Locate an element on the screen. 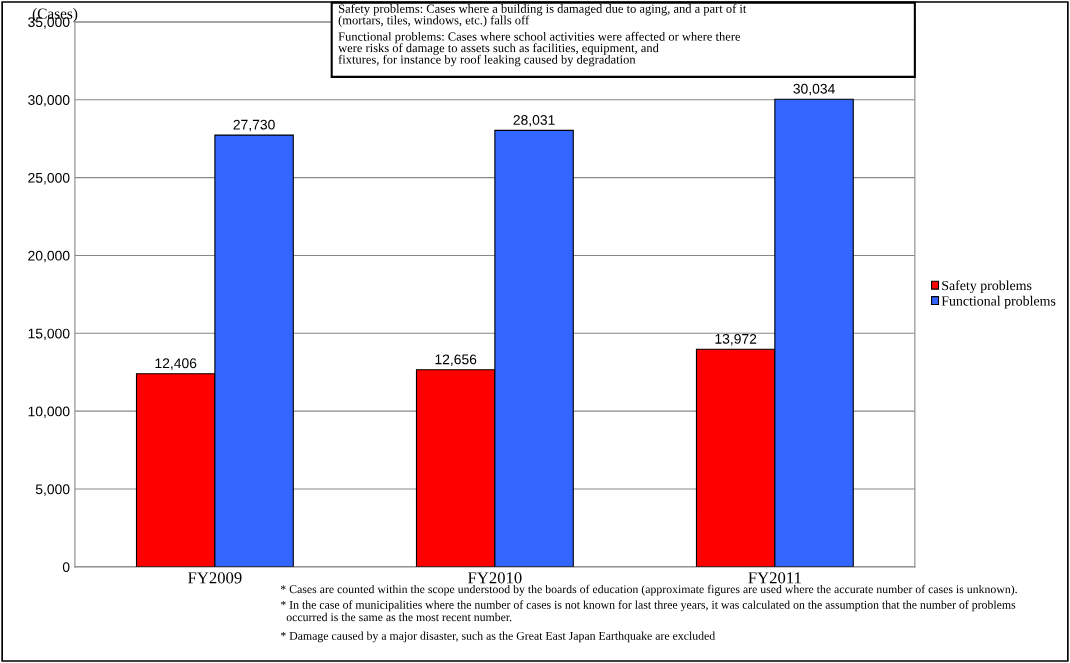  y-tick-label: 20,000 is located at coordinates (49, 256).